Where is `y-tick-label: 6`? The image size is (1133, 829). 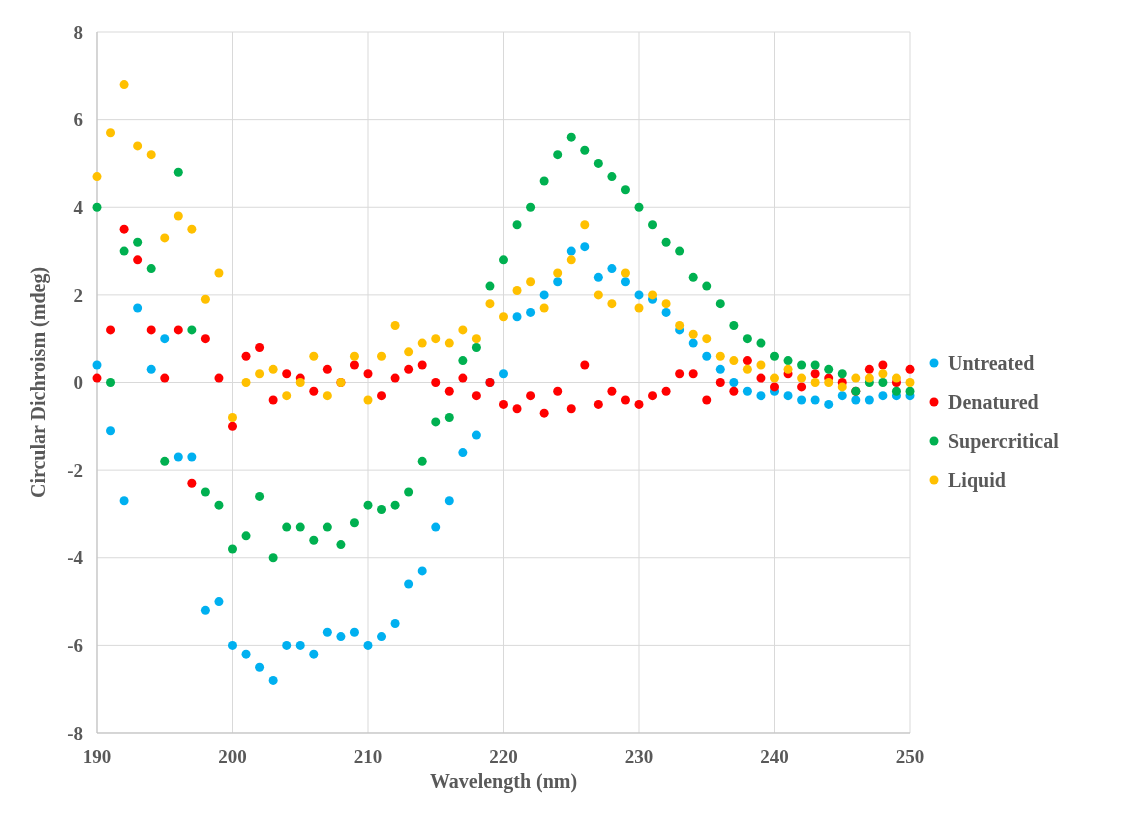
y-tick-label: 6 is located at coordinates (78, 120).